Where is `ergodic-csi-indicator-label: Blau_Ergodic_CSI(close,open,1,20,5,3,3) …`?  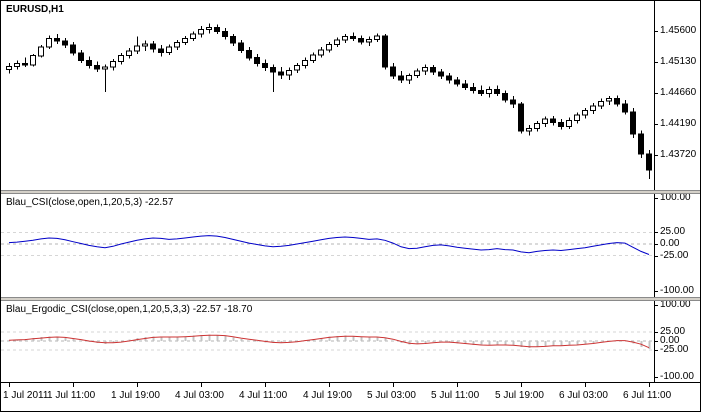 ergodic-csi-indicator-label: Blau_Ergodic_CSI(close,open,1,20,5,3,3) … is located at coordinates (129, 309).